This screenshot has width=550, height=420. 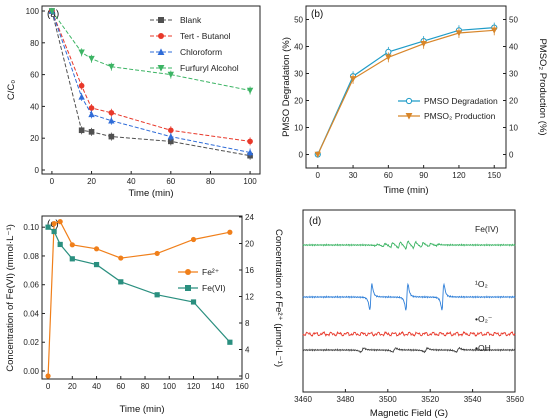 I want to click on panel-b-ylabel-left: PMSO Degradation (%), so click(x=286, y=87).